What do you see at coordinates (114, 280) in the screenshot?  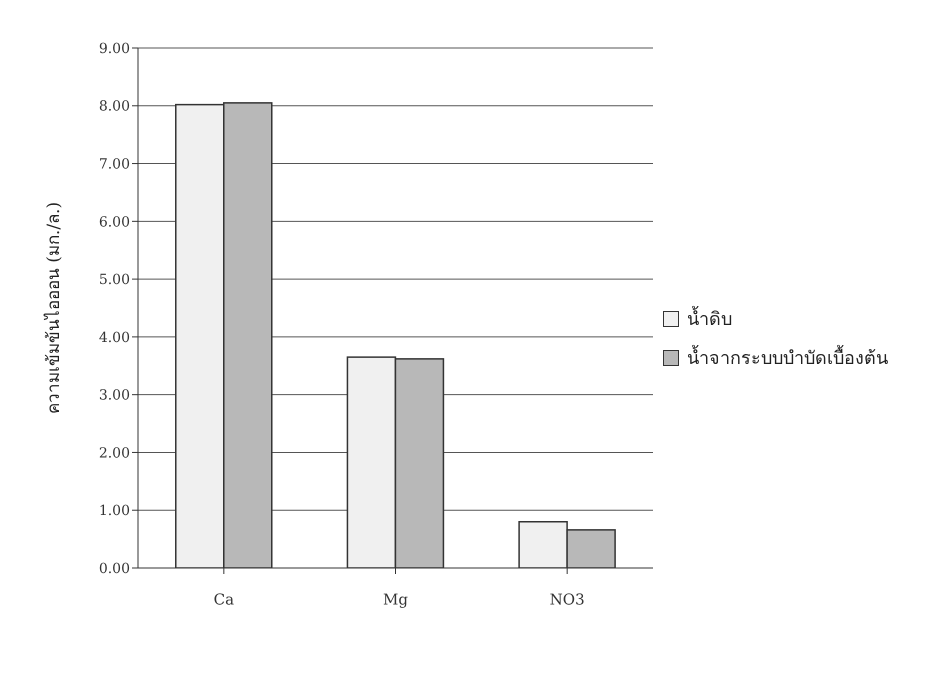 I see `y-tick-label: 5.00` at bounding box center [114, 280].